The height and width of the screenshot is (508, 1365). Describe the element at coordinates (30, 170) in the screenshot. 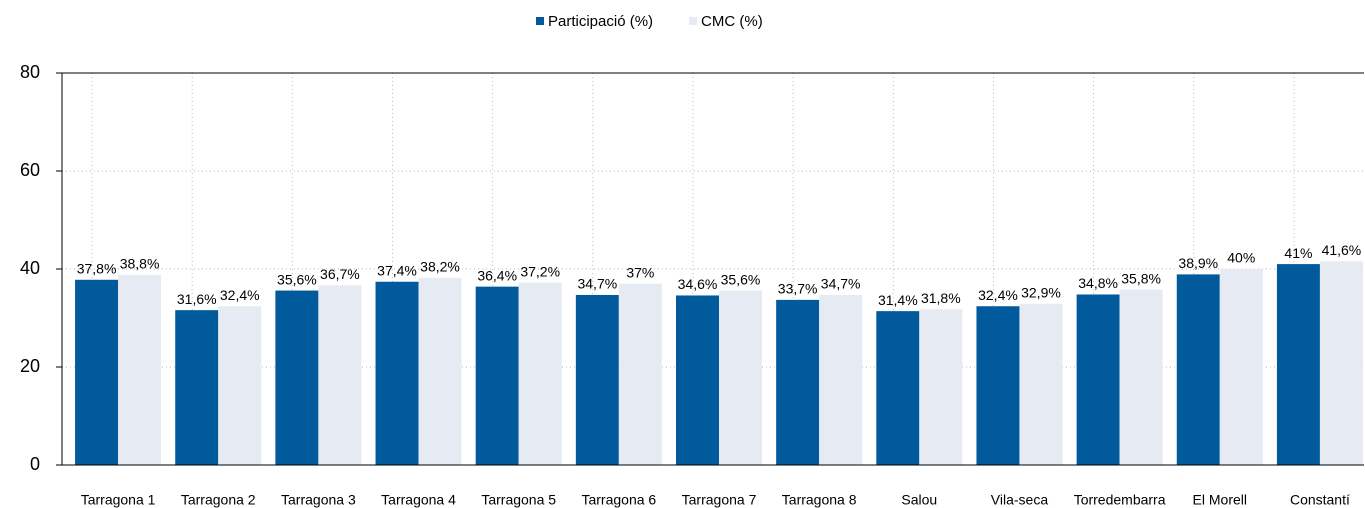

I see `y-tick-label: 60` at that location.